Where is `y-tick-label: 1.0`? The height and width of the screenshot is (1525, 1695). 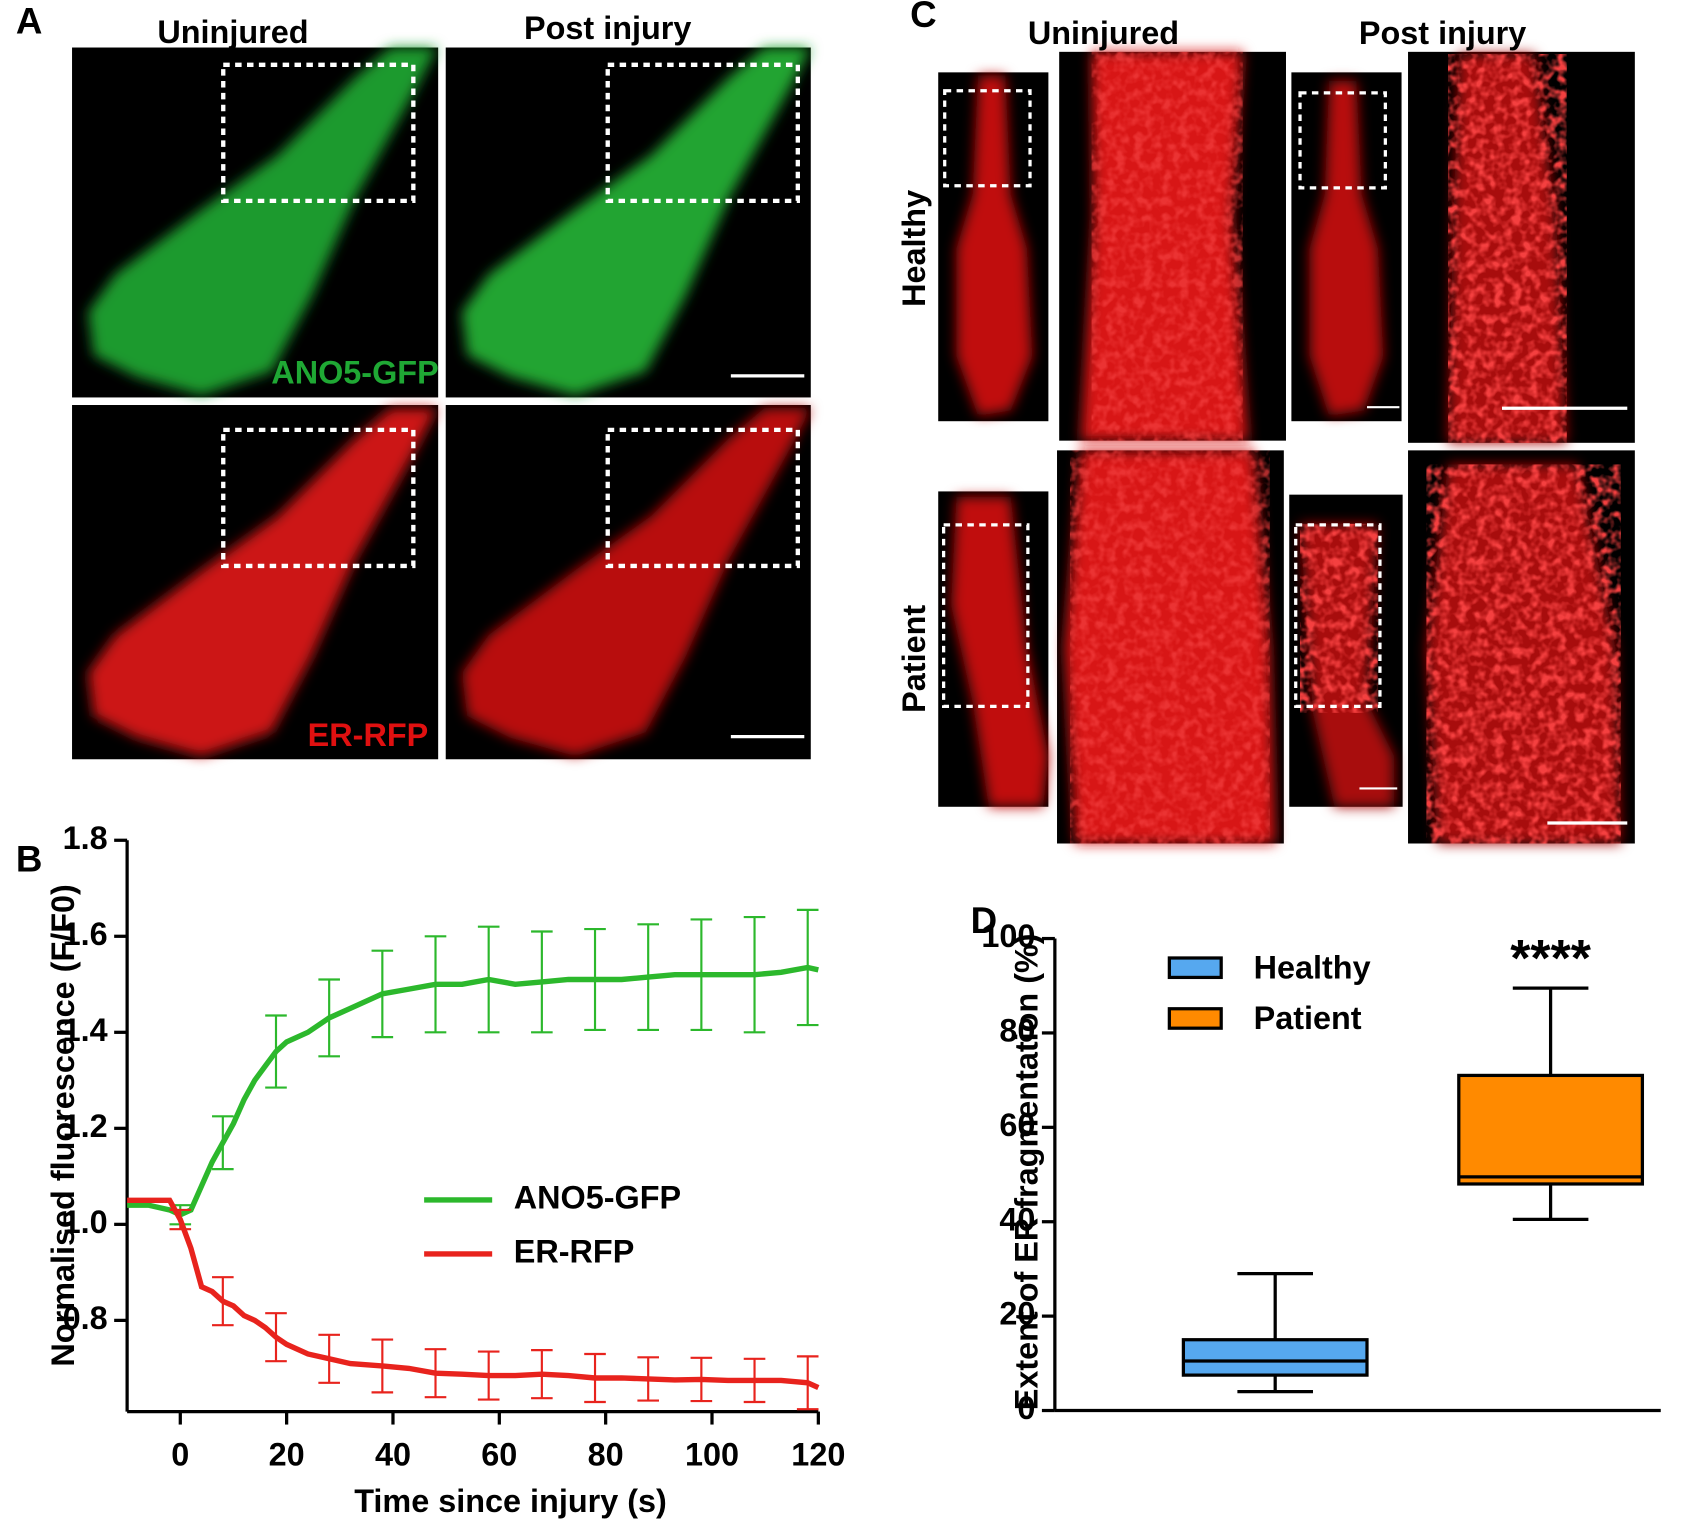 y-tick-label: 1.0 is located at coordinates (85, 1222).